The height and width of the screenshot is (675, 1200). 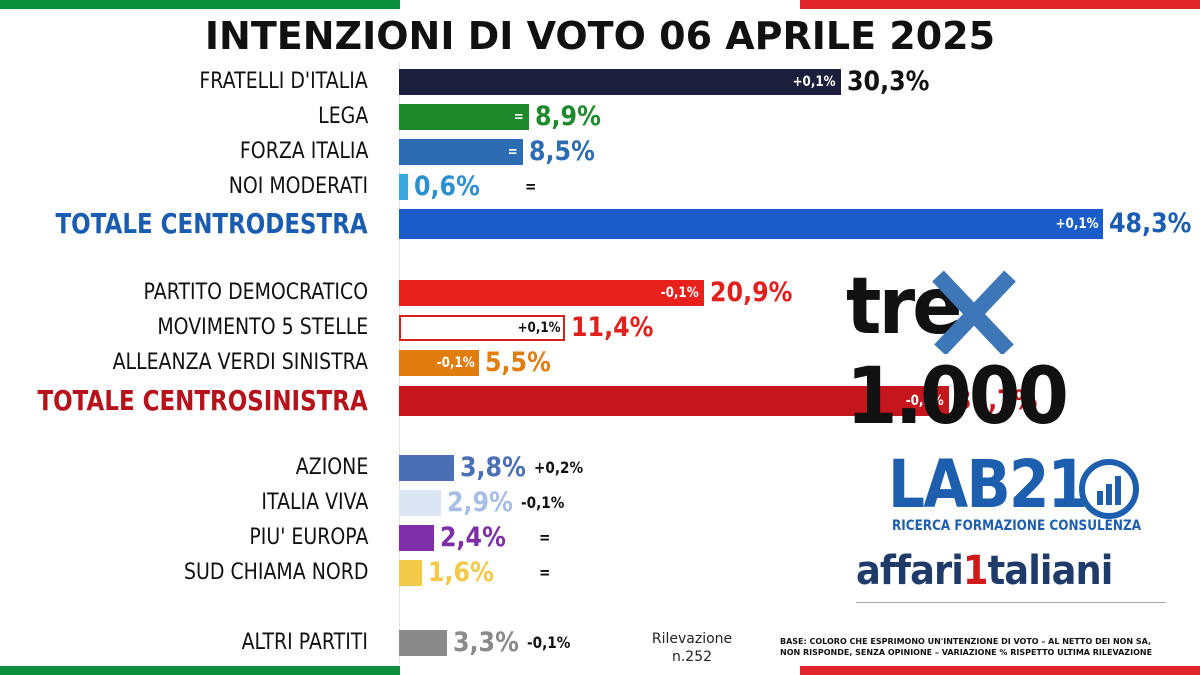 I want to click on bar-value-sud-chiama-nord: 1,6%, so click(x=461, y=572).